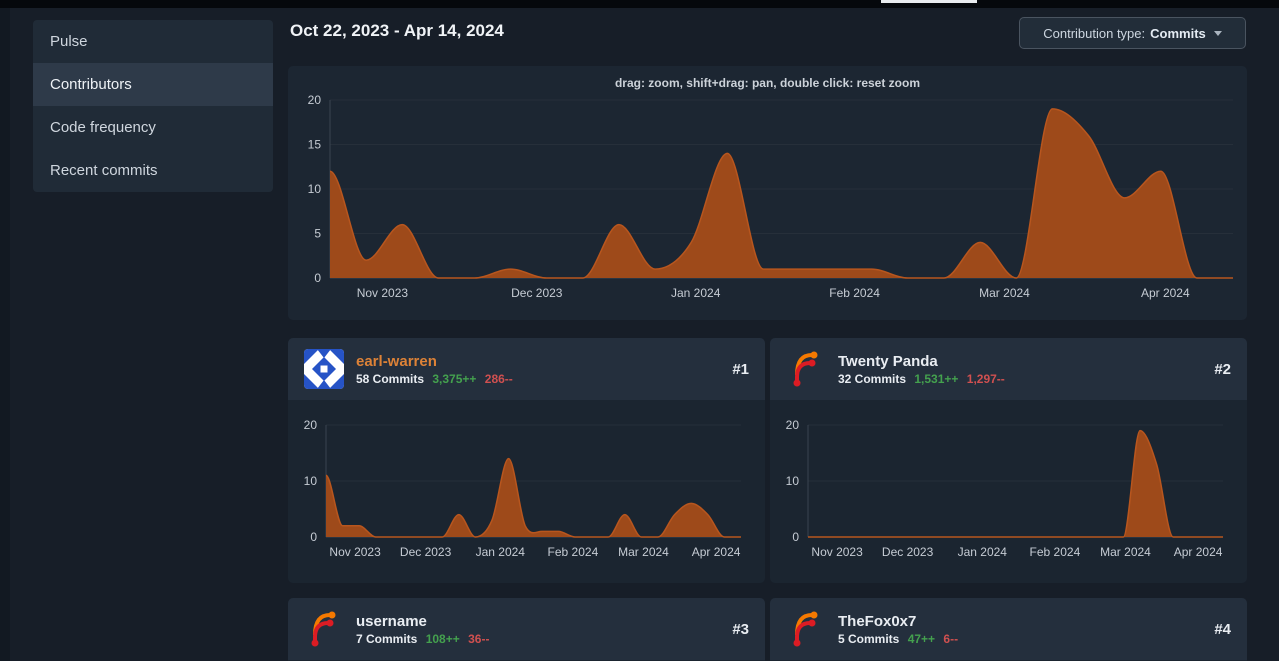  I want to click on additions-count: 108++, so click(442, 638).